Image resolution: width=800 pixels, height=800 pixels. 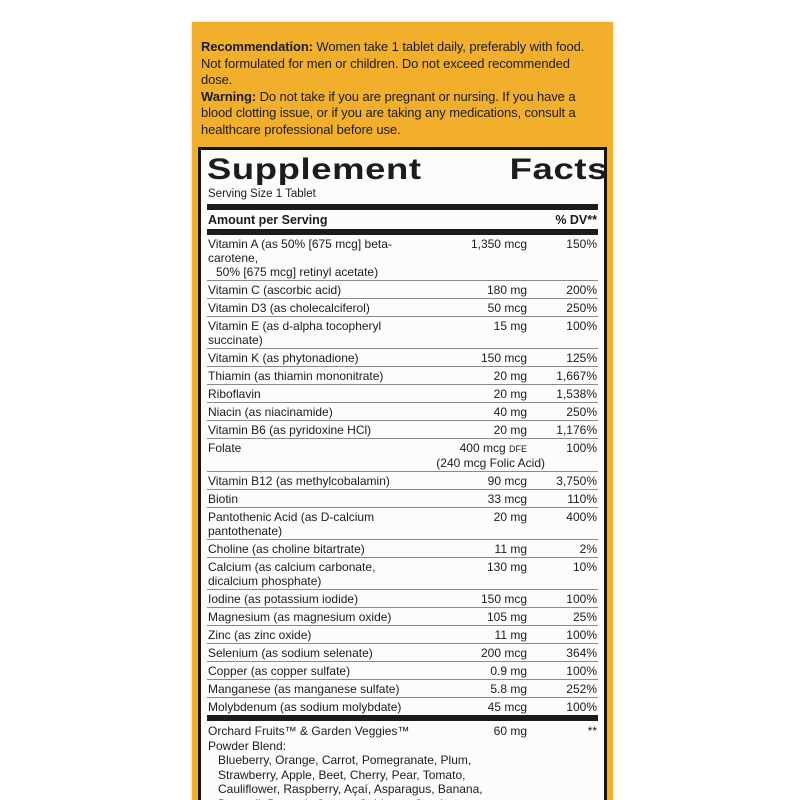 What do you see at coordinates (289, 308) in the screenshot?
I see `nutrient-name-line: Vitamin D3 (as cholecalciferol)` at bounding box center [289, 308].